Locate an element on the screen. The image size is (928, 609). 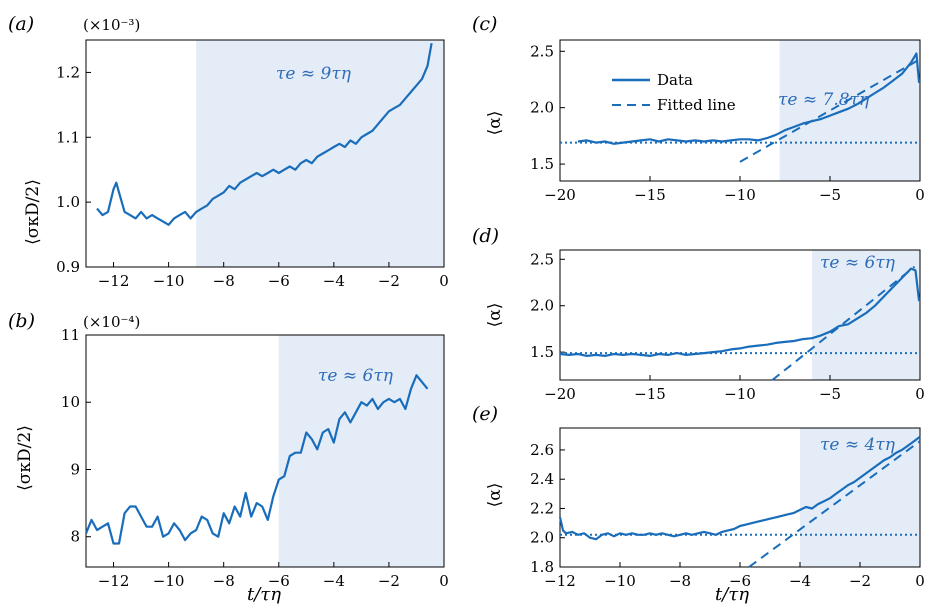
panel-b-xtick-label: −6 is located at coordinates (279, 581).